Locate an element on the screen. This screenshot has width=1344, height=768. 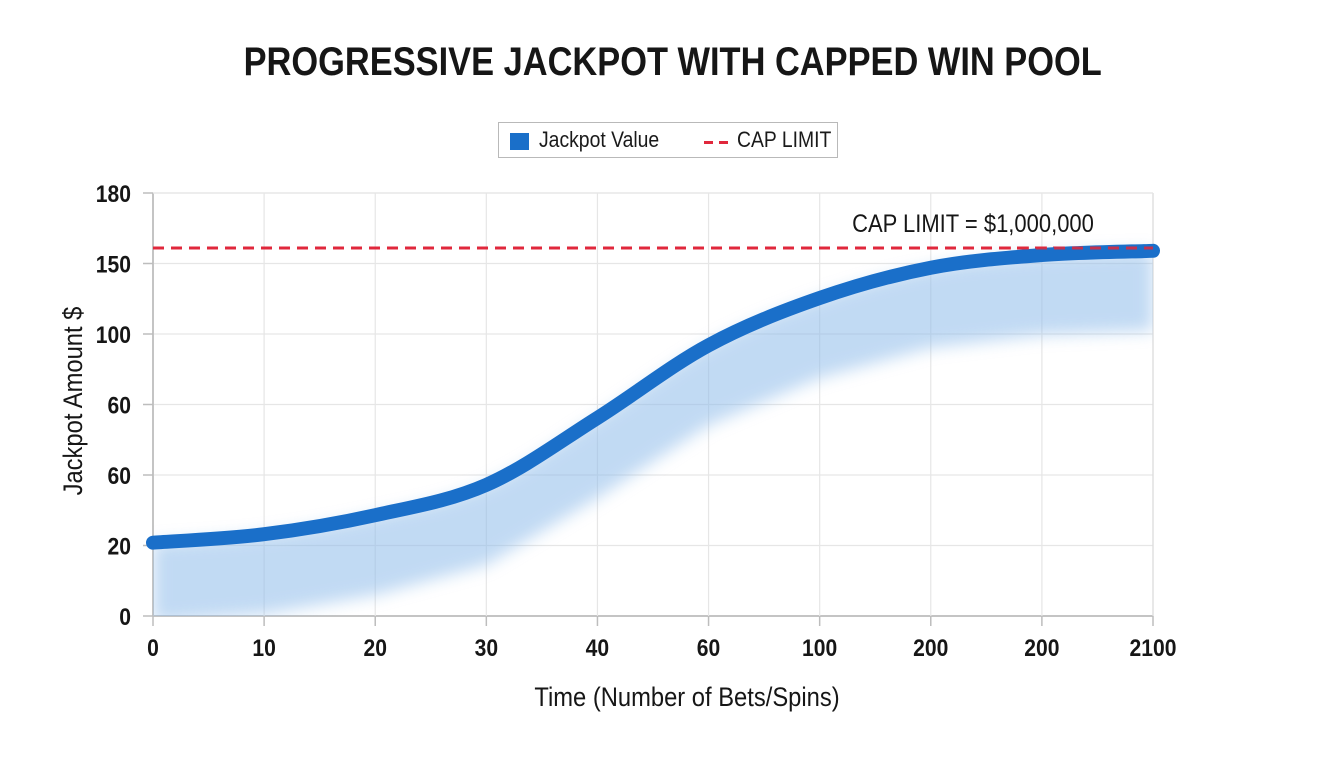
x-tick-label: 30 is located at coordinates (486, 648).